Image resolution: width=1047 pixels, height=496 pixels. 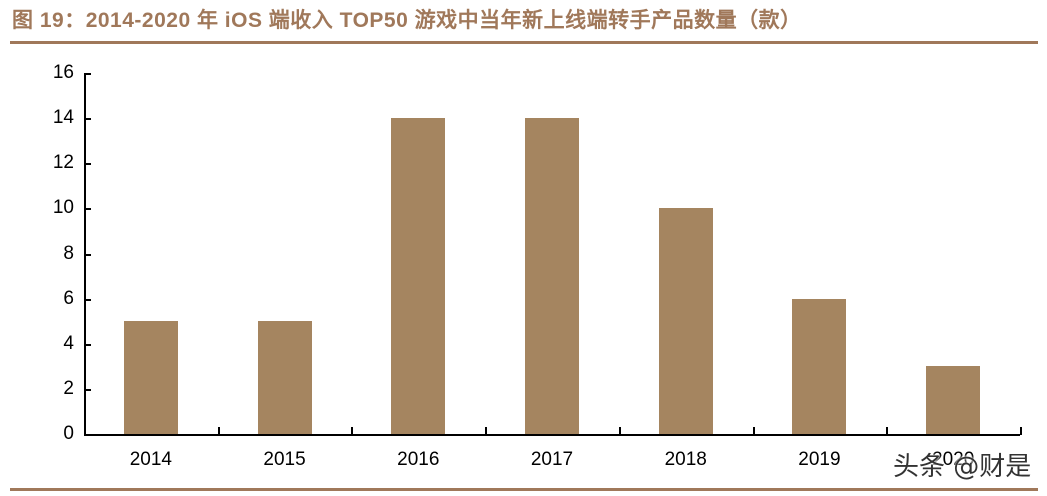 I want to click on footer-divider, so click(x=524, y=489).